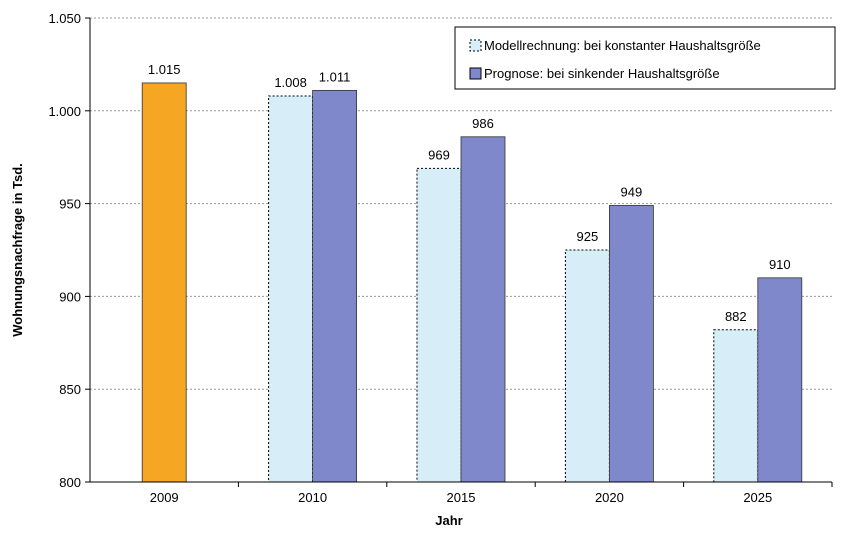 The height and width of the screenshot is (533, 842). Describe the element at coordinates (335, 286) in the screenshot. I see `bar-prognose-2010` at that location.